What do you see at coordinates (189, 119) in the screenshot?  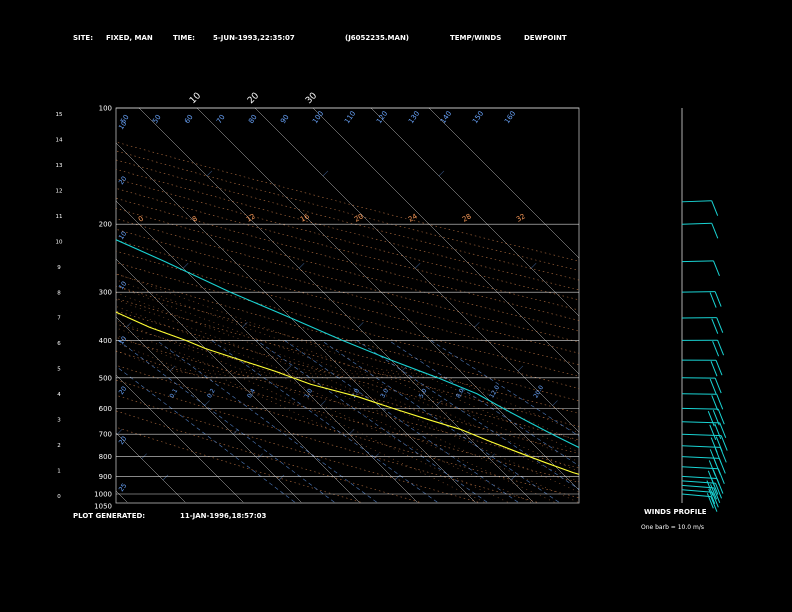 I see `theta-tick-label: 60` at bounding box center [189, 119].